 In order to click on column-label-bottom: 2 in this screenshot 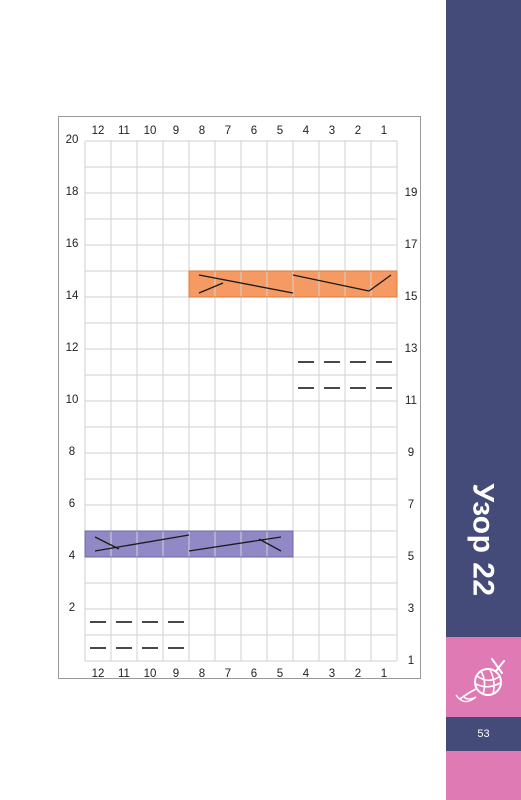, I will do `click(358, 673)`.